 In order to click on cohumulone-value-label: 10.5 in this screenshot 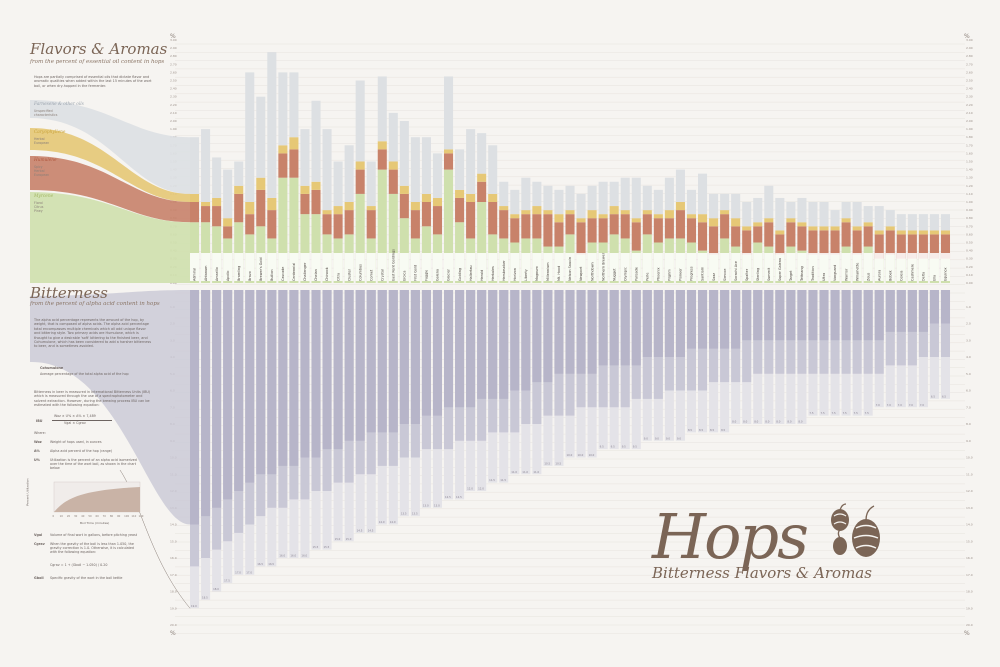, I will do `click(558, 463)`.